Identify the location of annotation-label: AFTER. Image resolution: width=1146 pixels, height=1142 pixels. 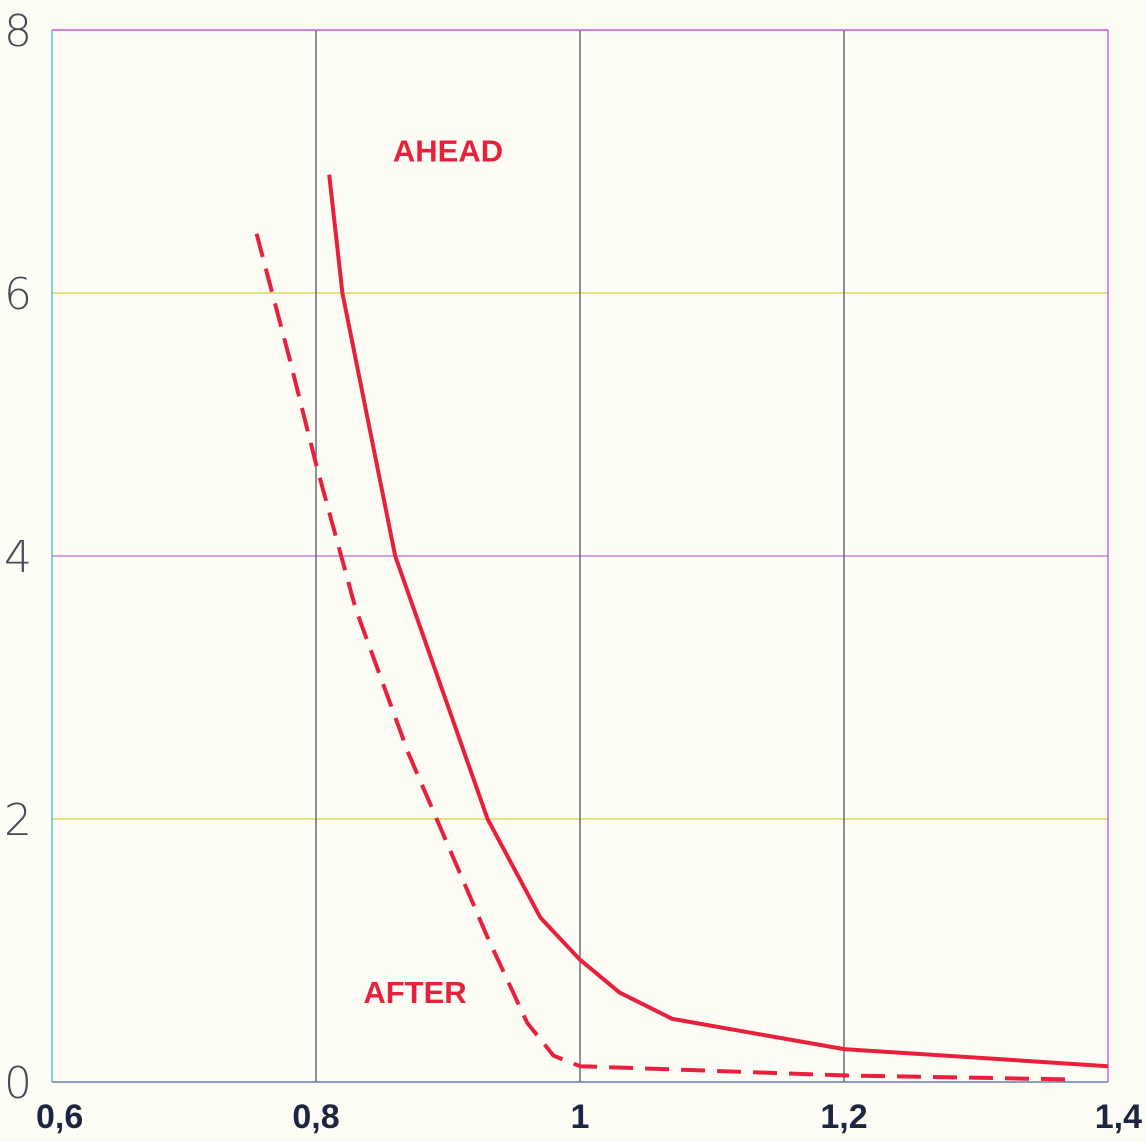
(414, 992).